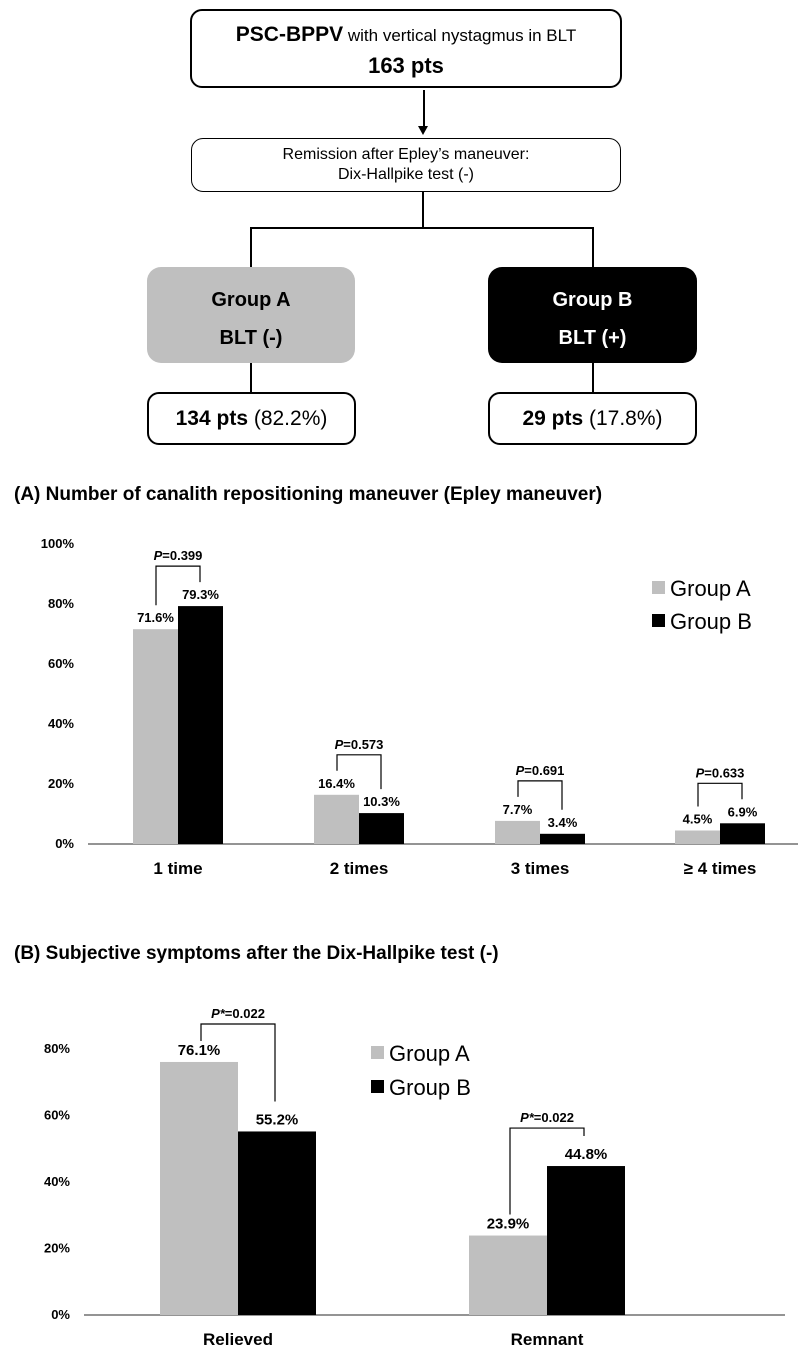 This screenshot has height=1355, width=802. Describe the element at coordinates (460, 35) in the screenshot. I see `flow-top-rest: with vertical nystagmus in BLT` at that location.